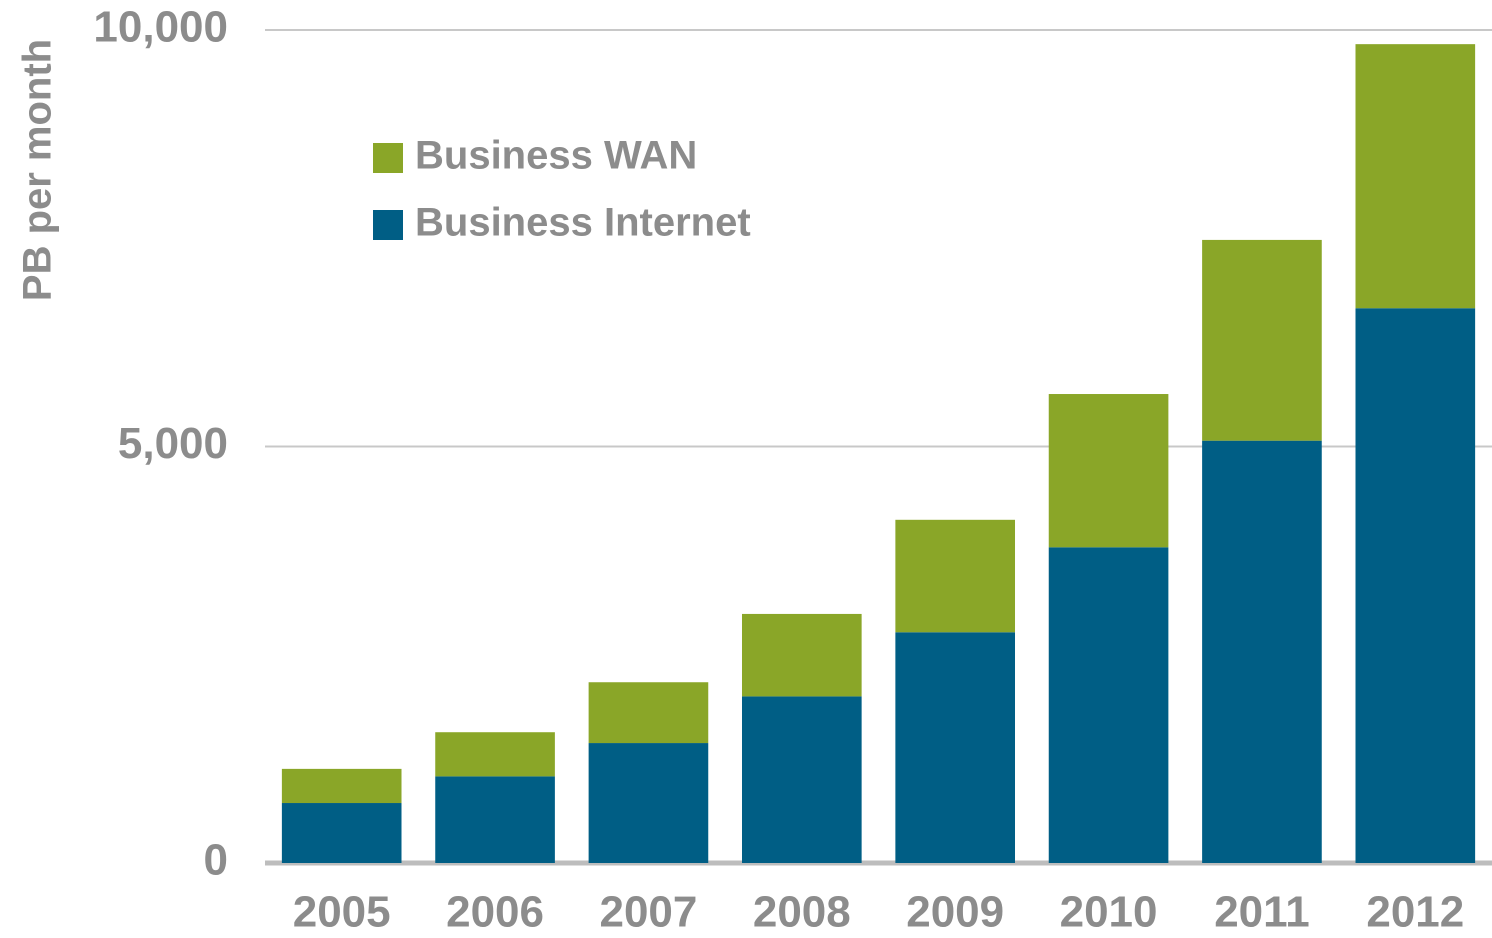 The width and height of the screenshot is (1492, 938). Describe the element at coordinates (342, 912) in the screenshot. I see `x-tick-label: 2005` at that location.